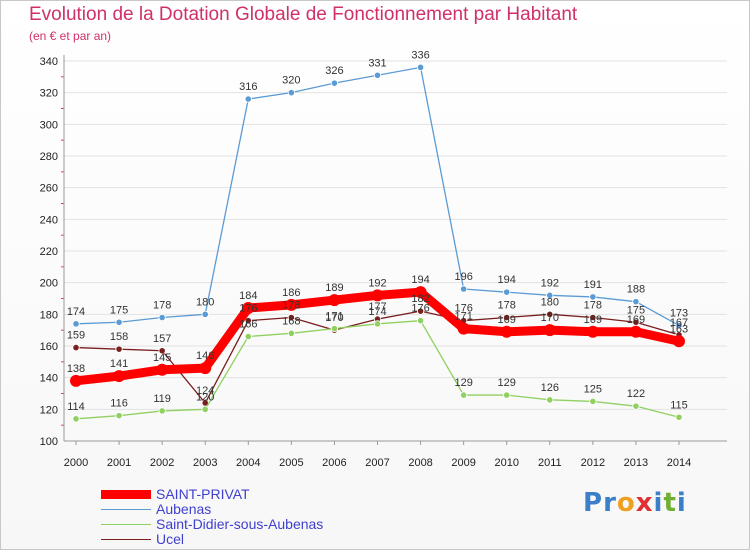 The height and width of the screenshot is (550, 750). Describe the element at coordinates (119, 364) in the screenshot. I see `data-label-saint-privat: 141` at that location.